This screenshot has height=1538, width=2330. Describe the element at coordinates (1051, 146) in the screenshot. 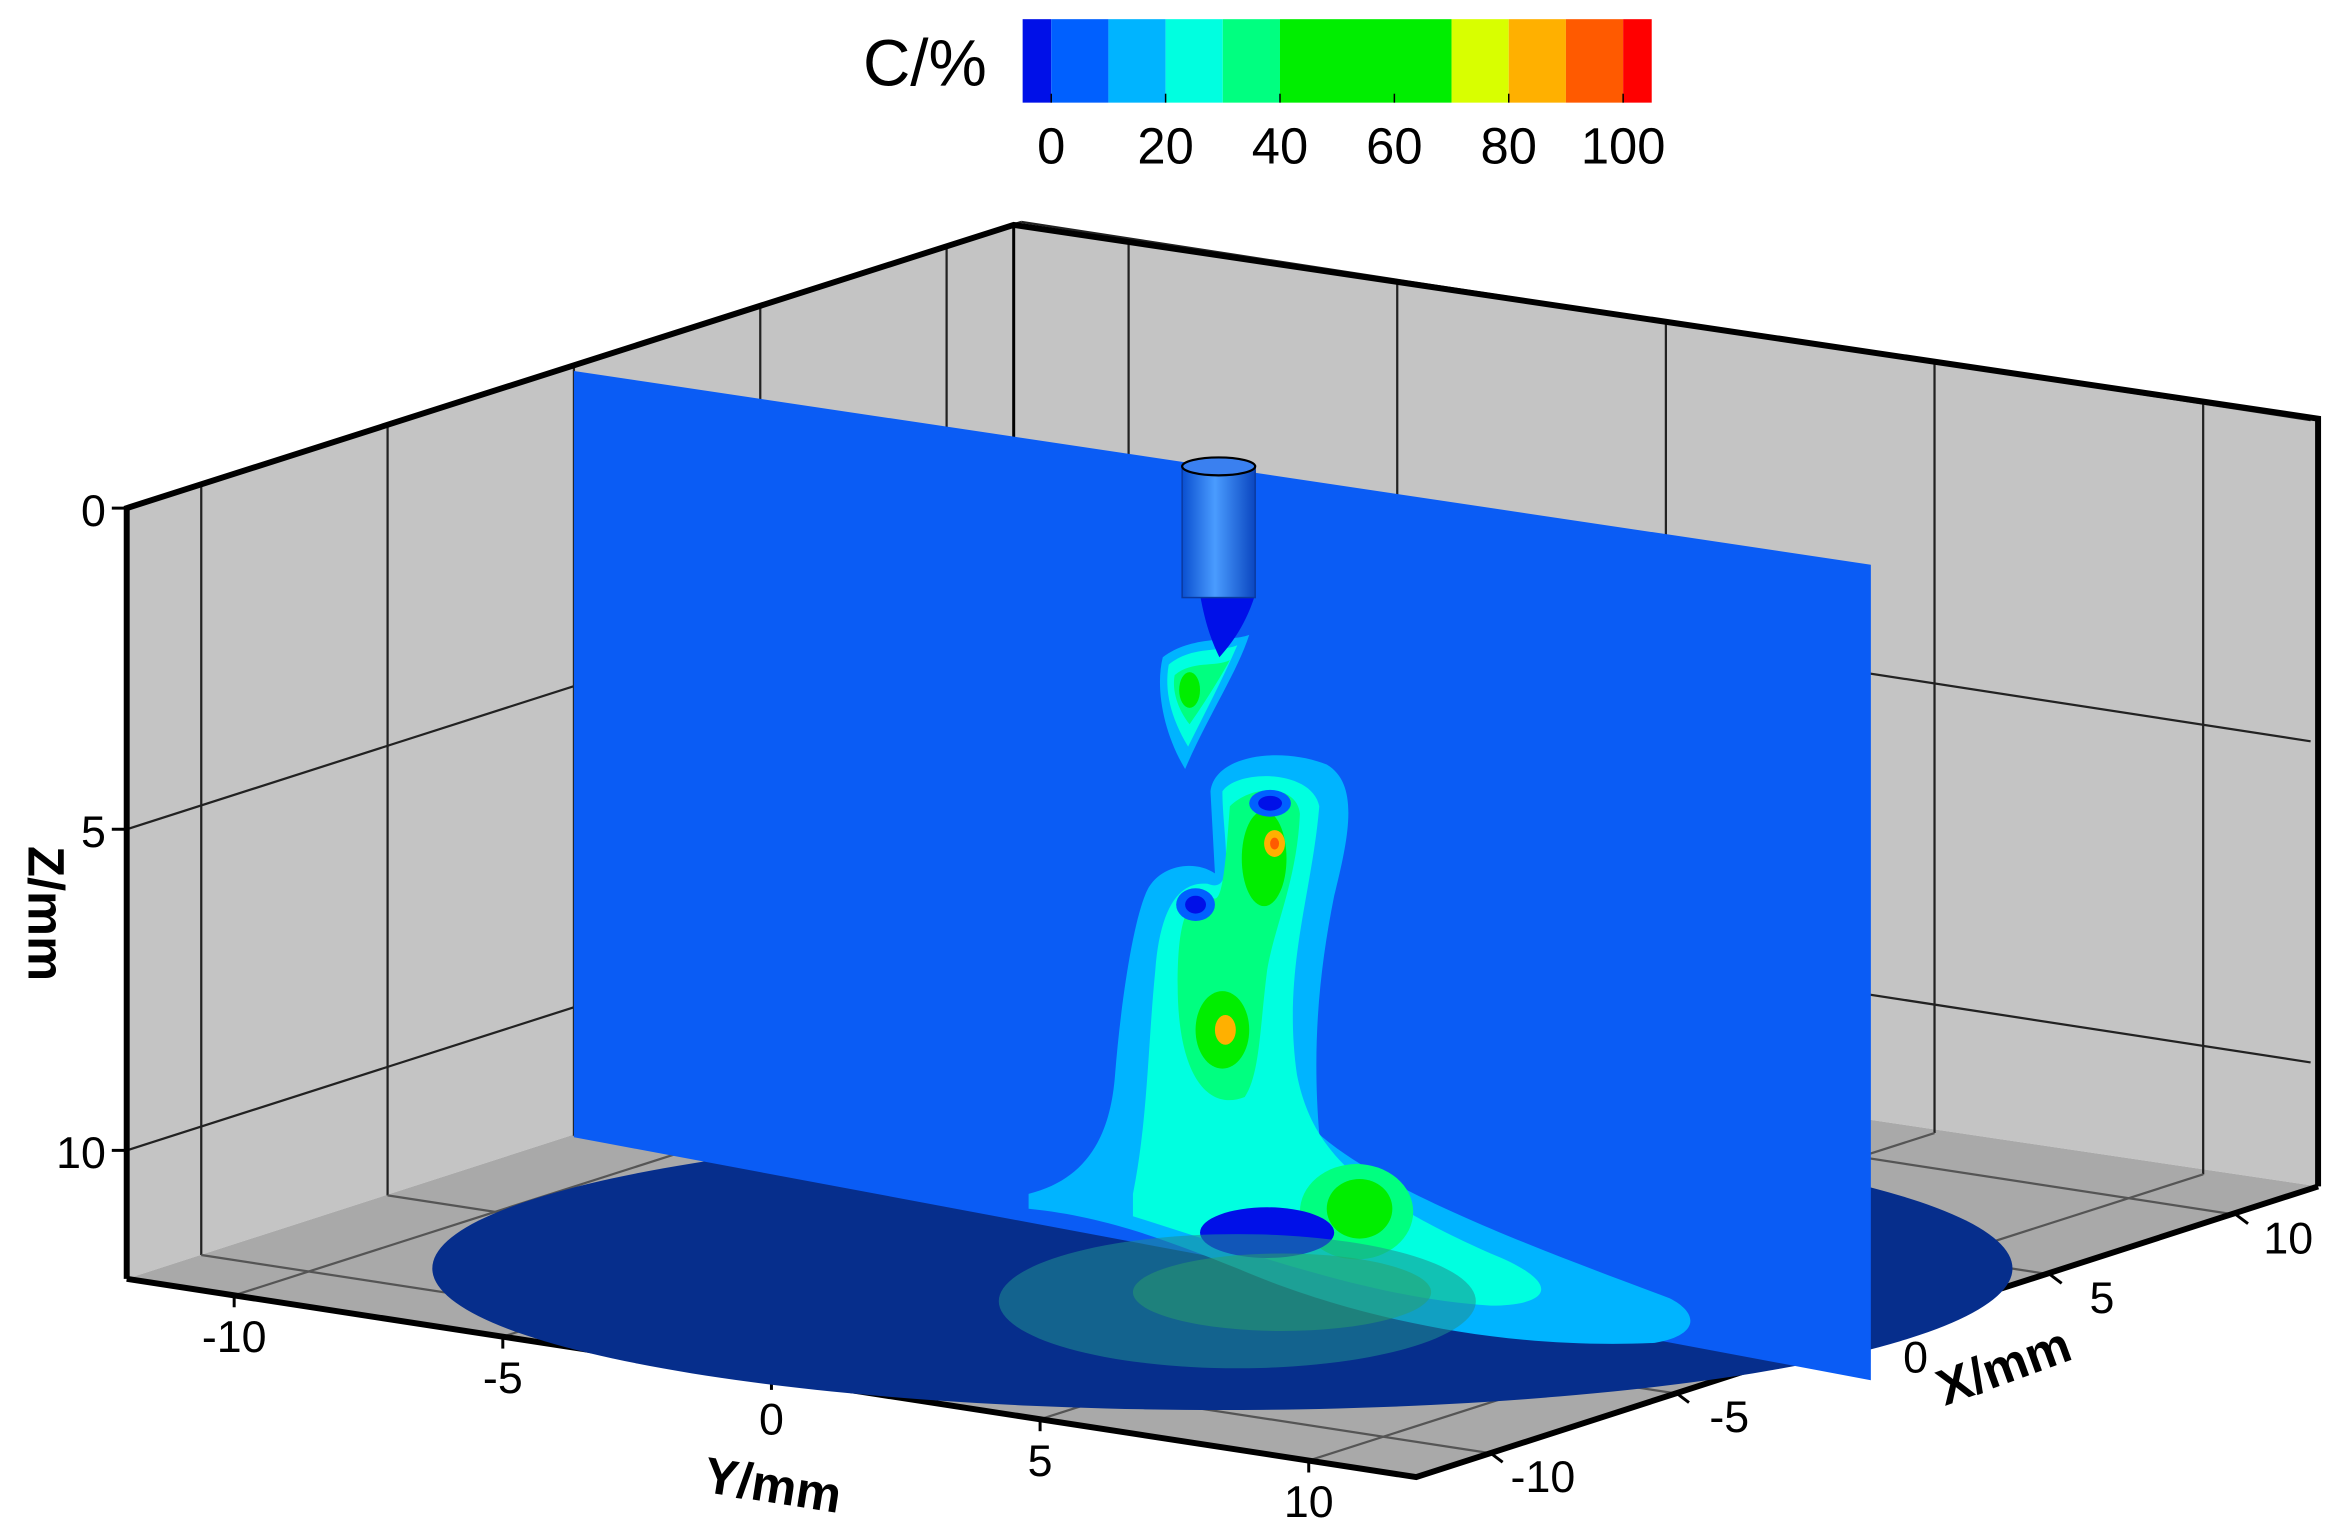

I see `colorbar-tick-label: 0` at that location.